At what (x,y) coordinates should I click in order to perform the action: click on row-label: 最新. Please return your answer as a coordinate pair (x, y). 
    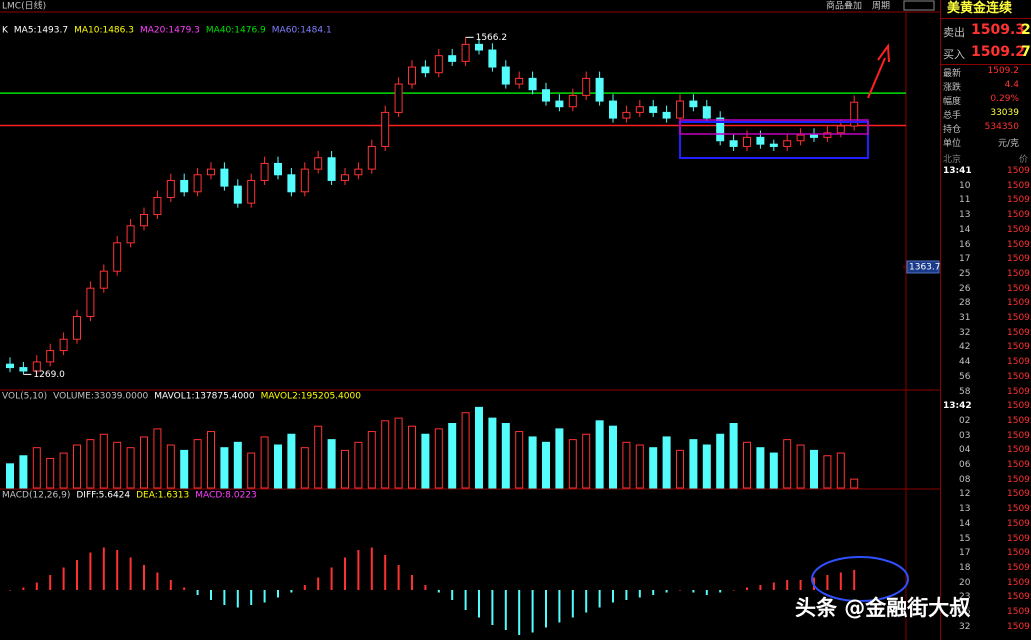
    Looking at the image, I should click on (952, 74).